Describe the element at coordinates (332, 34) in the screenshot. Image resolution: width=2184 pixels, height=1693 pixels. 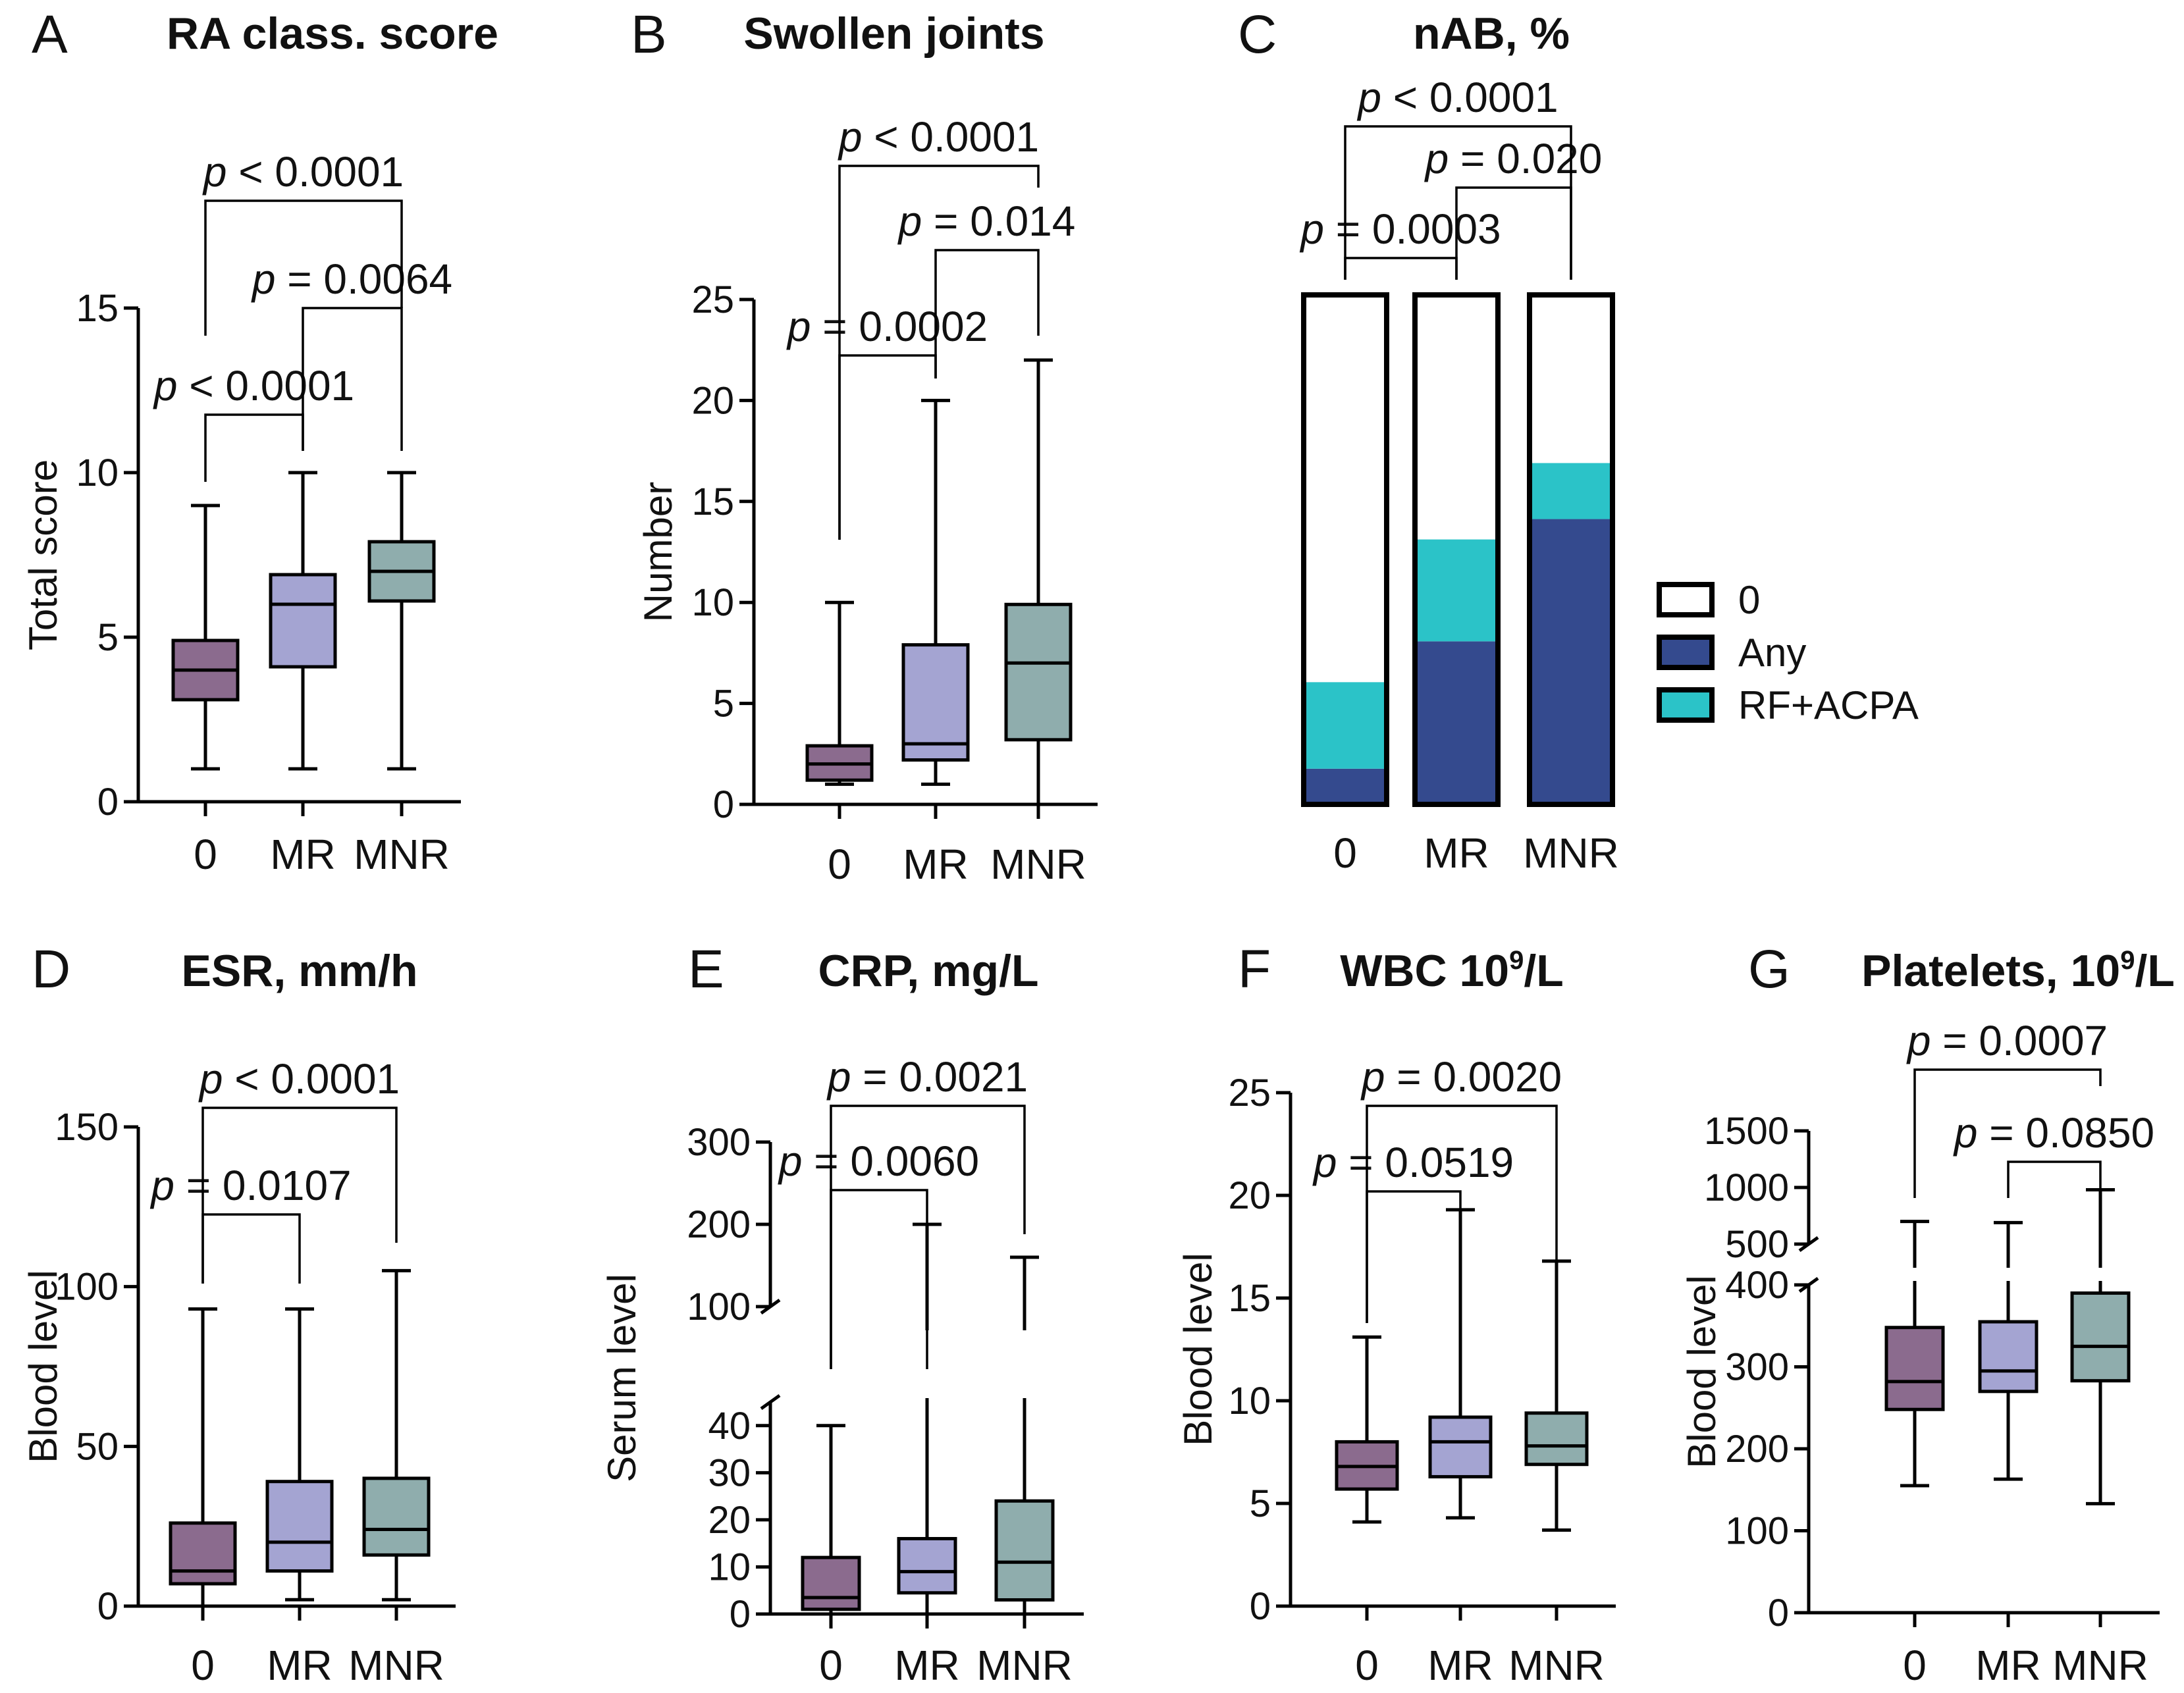
I see `panel-title: RA class. score` at that location.